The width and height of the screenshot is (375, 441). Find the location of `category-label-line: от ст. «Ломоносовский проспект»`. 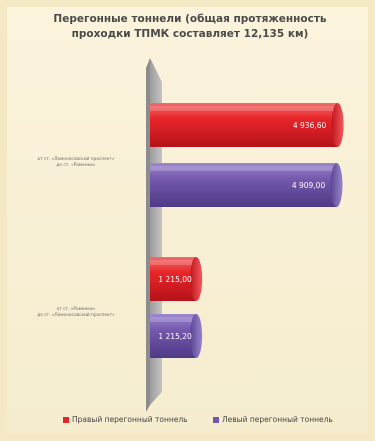

category-label-line: от ст. «Ломоносовский проспект» is located at coordinates (75, 158).